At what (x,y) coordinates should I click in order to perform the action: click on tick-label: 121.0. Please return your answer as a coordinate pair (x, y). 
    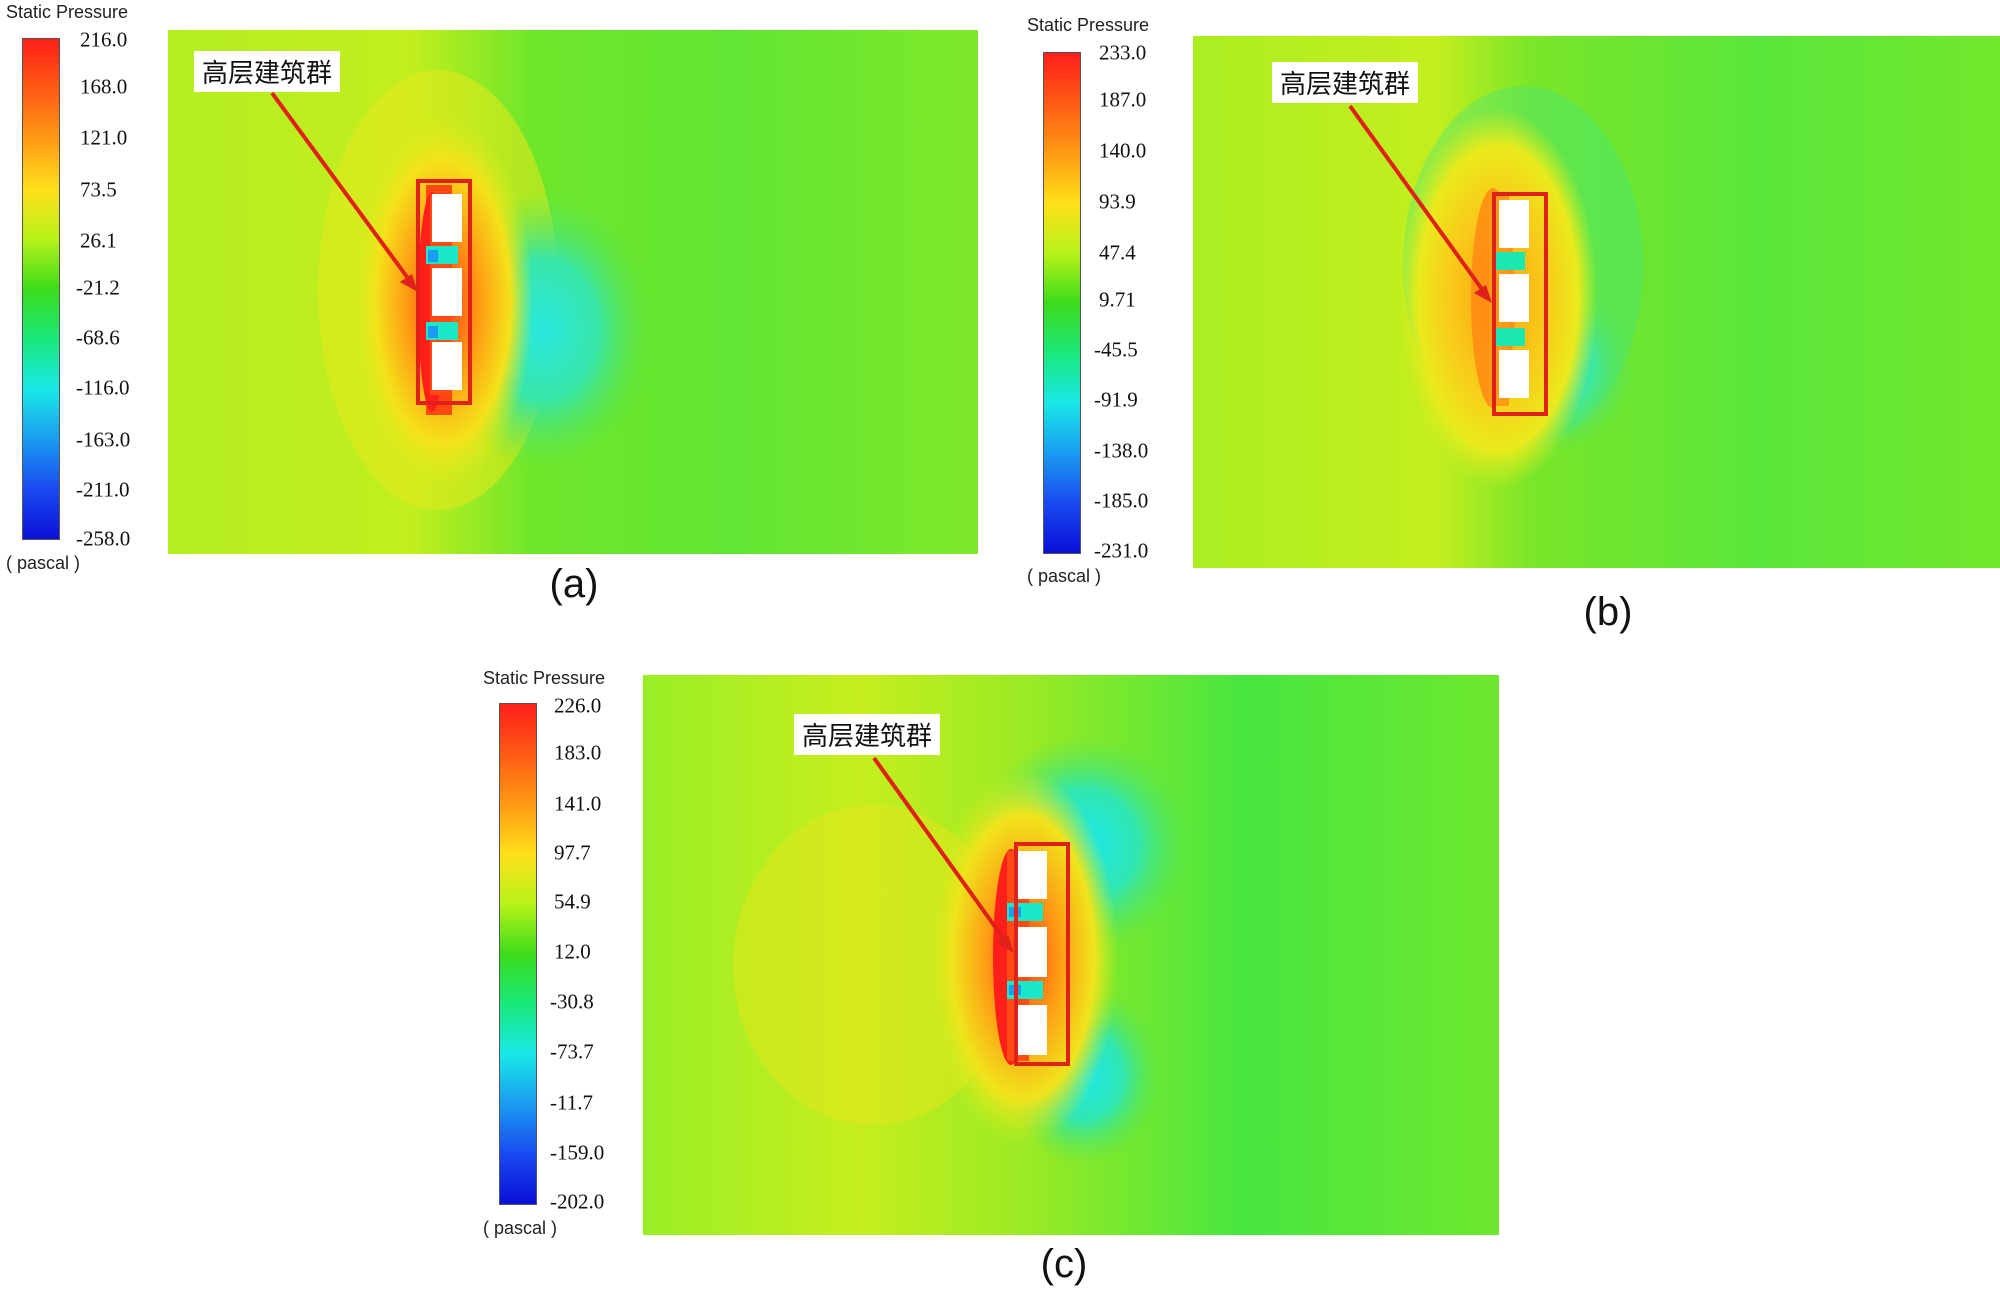
    Looking at the image, I should click on (104, 137).